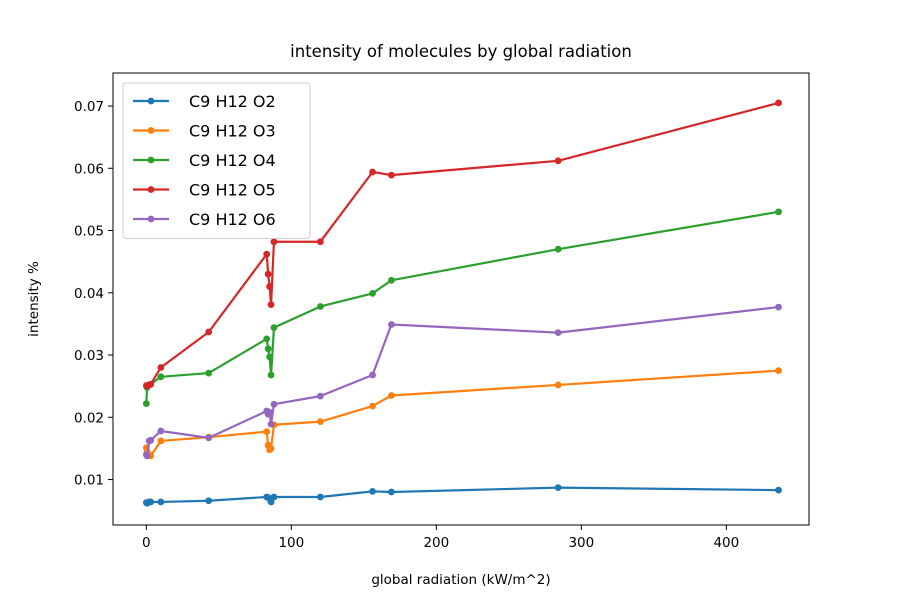  Describe the element at coordinates (460, 580) in the screenshot. I see `x-axis-label: global radiation (kW/m^2)` at that location.